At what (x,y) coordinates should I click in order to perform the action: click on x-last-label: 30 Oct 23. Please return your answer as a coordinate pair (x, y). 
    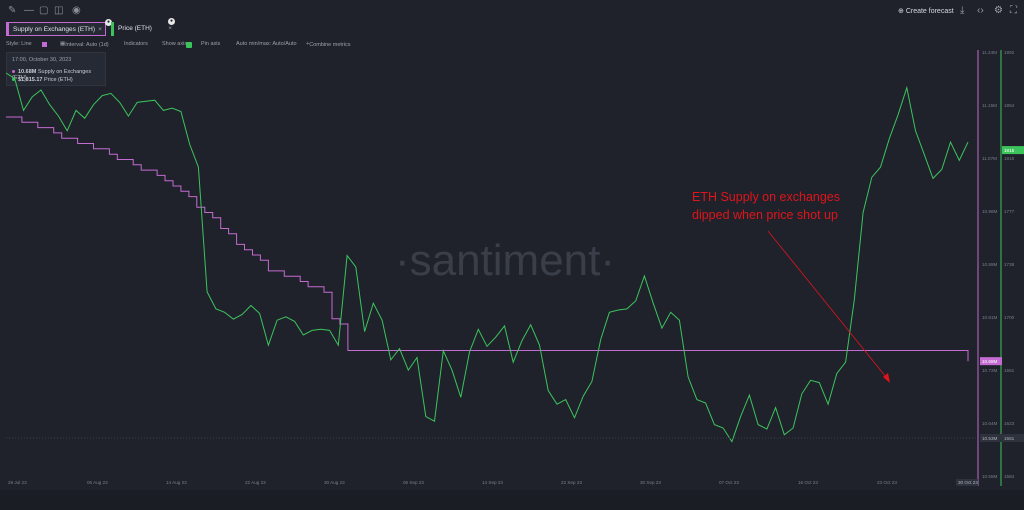
    Looking at the image, I should click on (968, 482).